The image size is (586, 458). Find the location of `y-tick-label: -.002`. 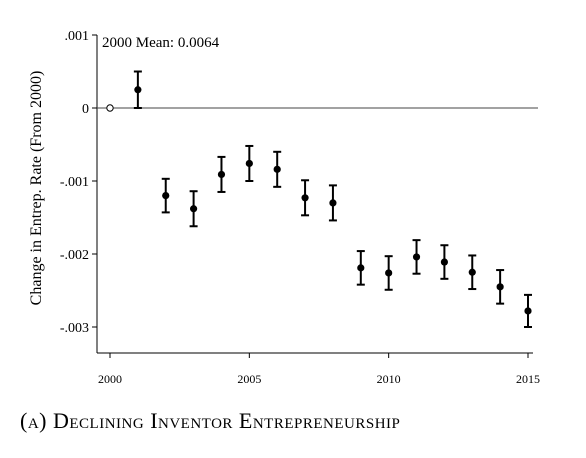

y-tick-label: -.002 is located at coordinates (74, 255).